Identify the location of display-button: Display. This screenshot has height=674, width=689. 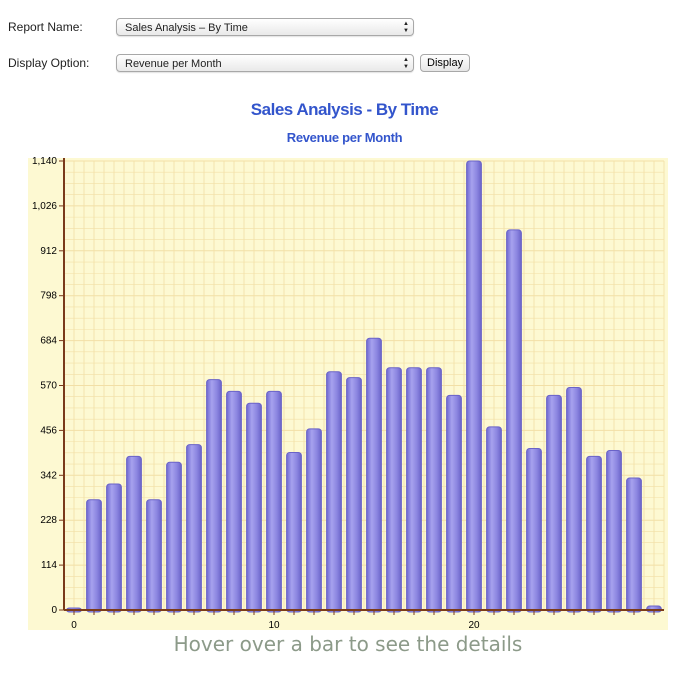
(445, 63).